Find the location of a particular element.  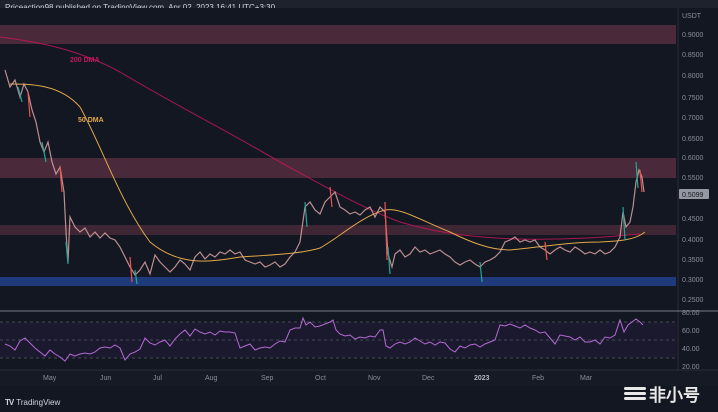

tradingview-brand: TradingView is located at coordinates (38, 402).